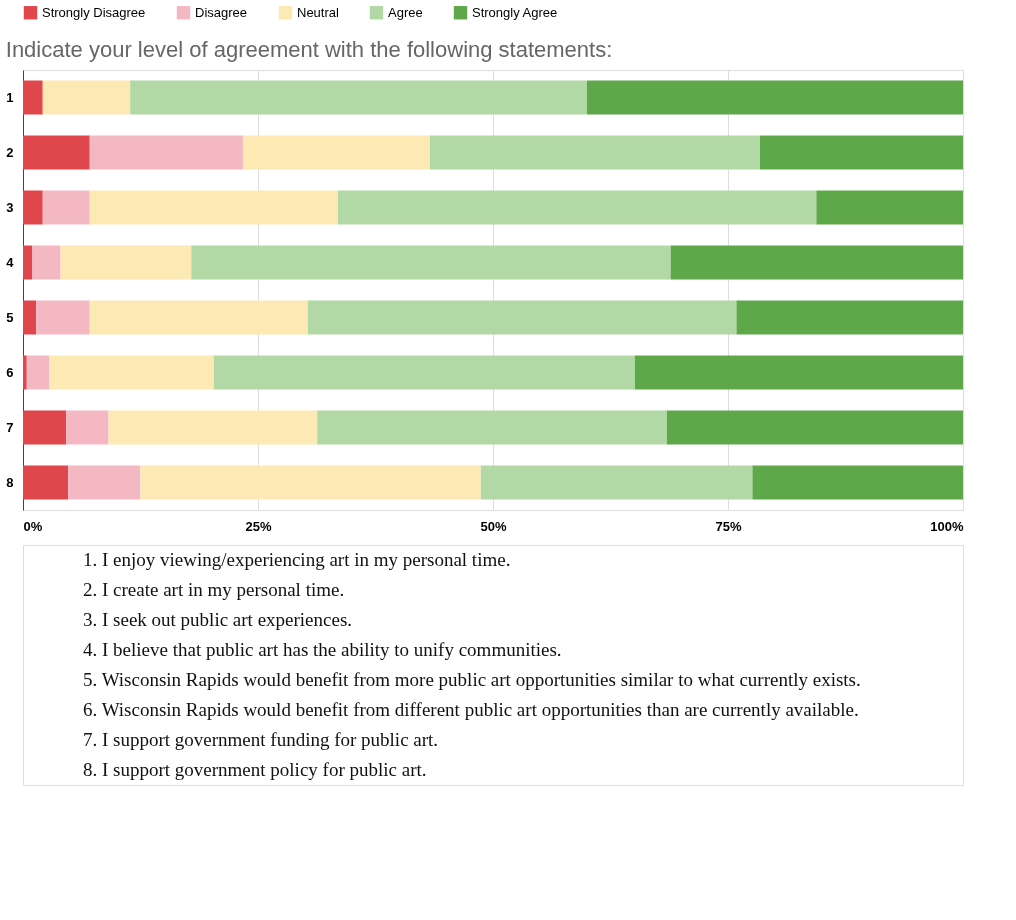 Image resolution: width=1016 pixels, height=920 pixels. Describe the element at coordinates (218, 619) in the screenshot. I see `text: 3. I seek out public art experiences.` at that location.